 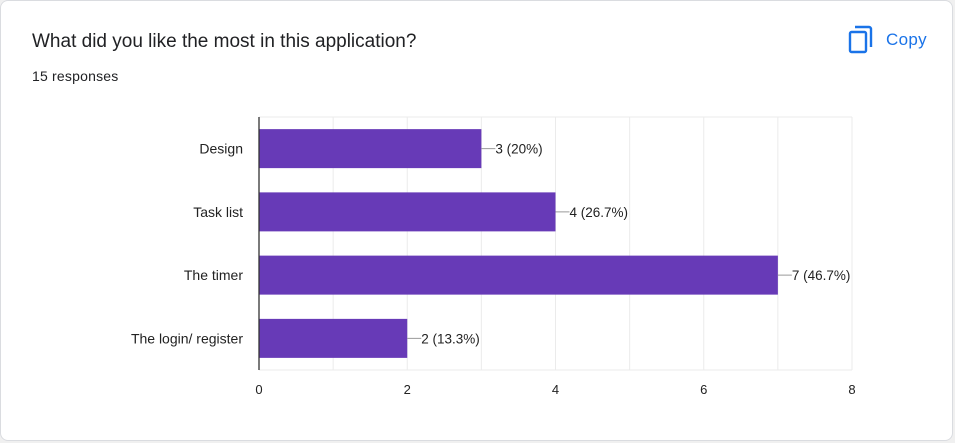 What do you see at coordinates (213, 275) in the screenshot?
I see `category-label: The timer` at bounding box center [213, 275].